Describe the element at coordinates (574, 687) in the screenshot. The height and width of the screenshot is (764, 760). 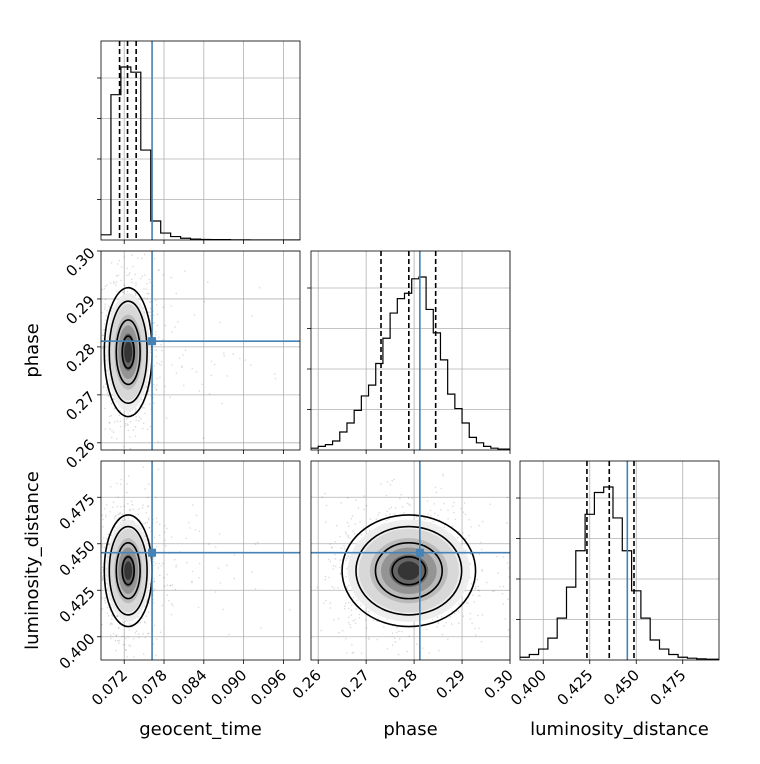
I see `x-tick-label: 0.425` at that location.